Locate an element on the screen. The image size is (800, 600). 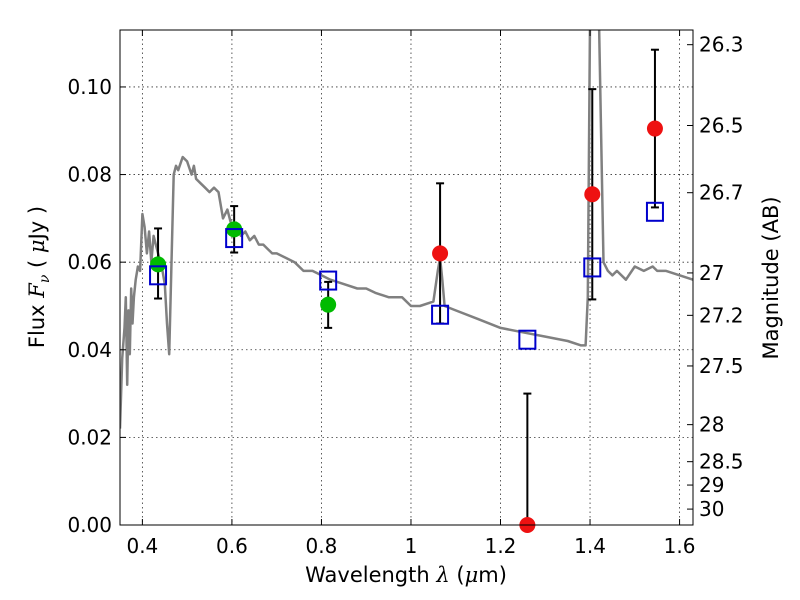
x-tick-label: 0.4 is located at coordinates (142, 546).